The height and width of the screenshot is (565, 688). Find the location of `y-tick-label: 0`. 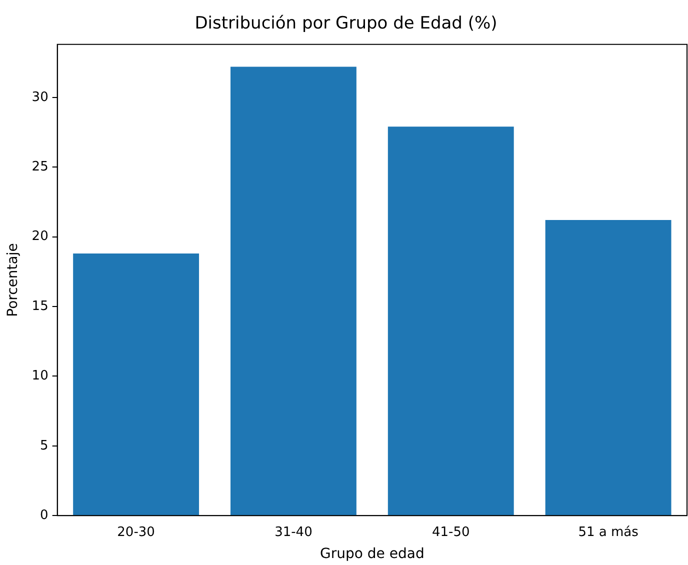

y-tick-label: 0 is located at coordinates (44, 515).